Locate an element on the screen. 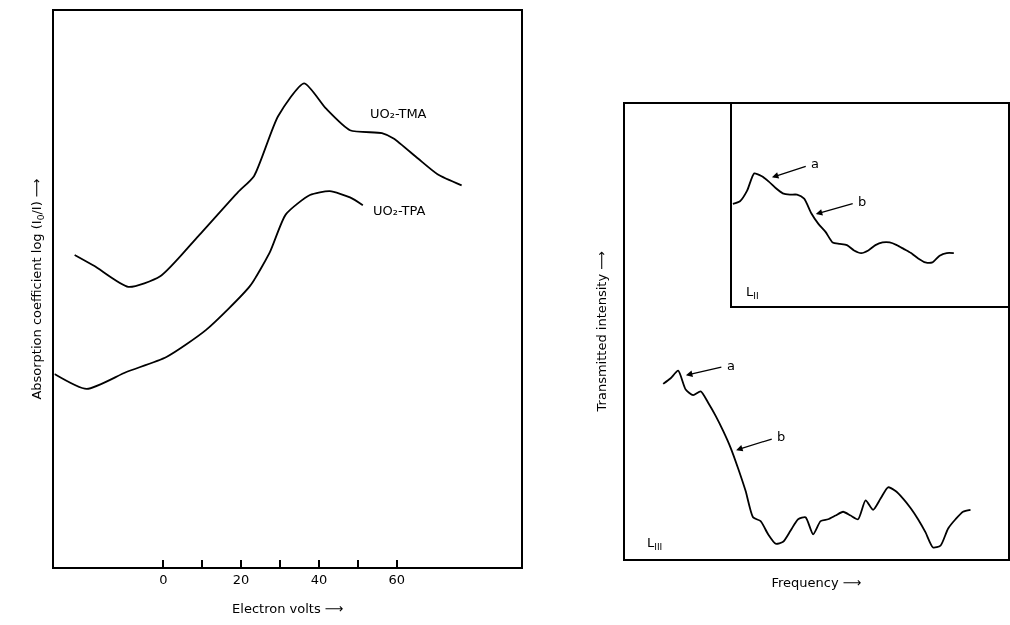 The height and width of the screenshot is (625, 1010). x-tick-label: 0 is located at coordinates (163, 580).